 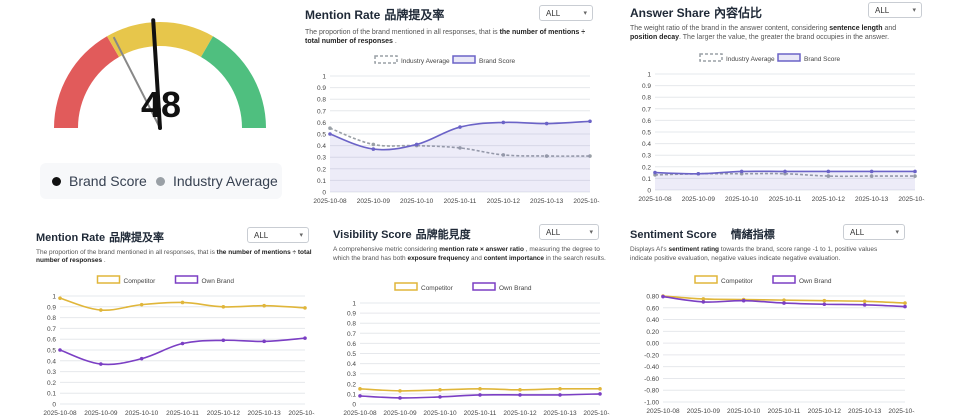 What do you see at coordinates (694, 249) in the screenshot?
I see `desc-bold: sentiment rating` at bounding box center [694, 249].